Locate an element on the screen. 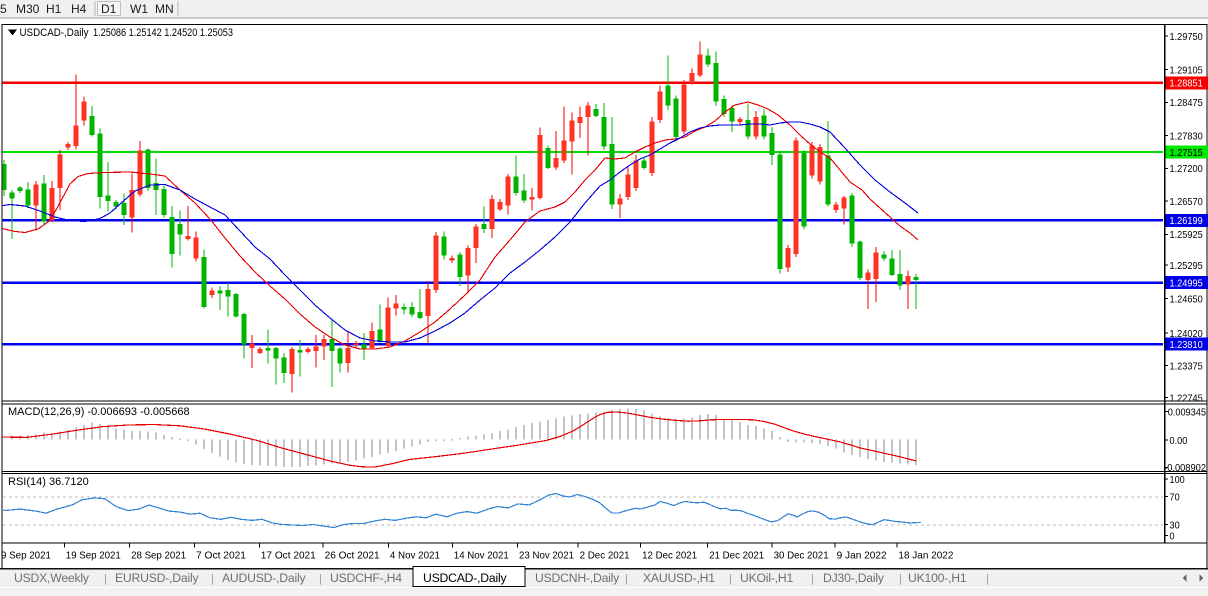 The height and width of the screenshot is (596, 1208). svg-text: 9 Sep 2021 is located at coordinates (26, 556).